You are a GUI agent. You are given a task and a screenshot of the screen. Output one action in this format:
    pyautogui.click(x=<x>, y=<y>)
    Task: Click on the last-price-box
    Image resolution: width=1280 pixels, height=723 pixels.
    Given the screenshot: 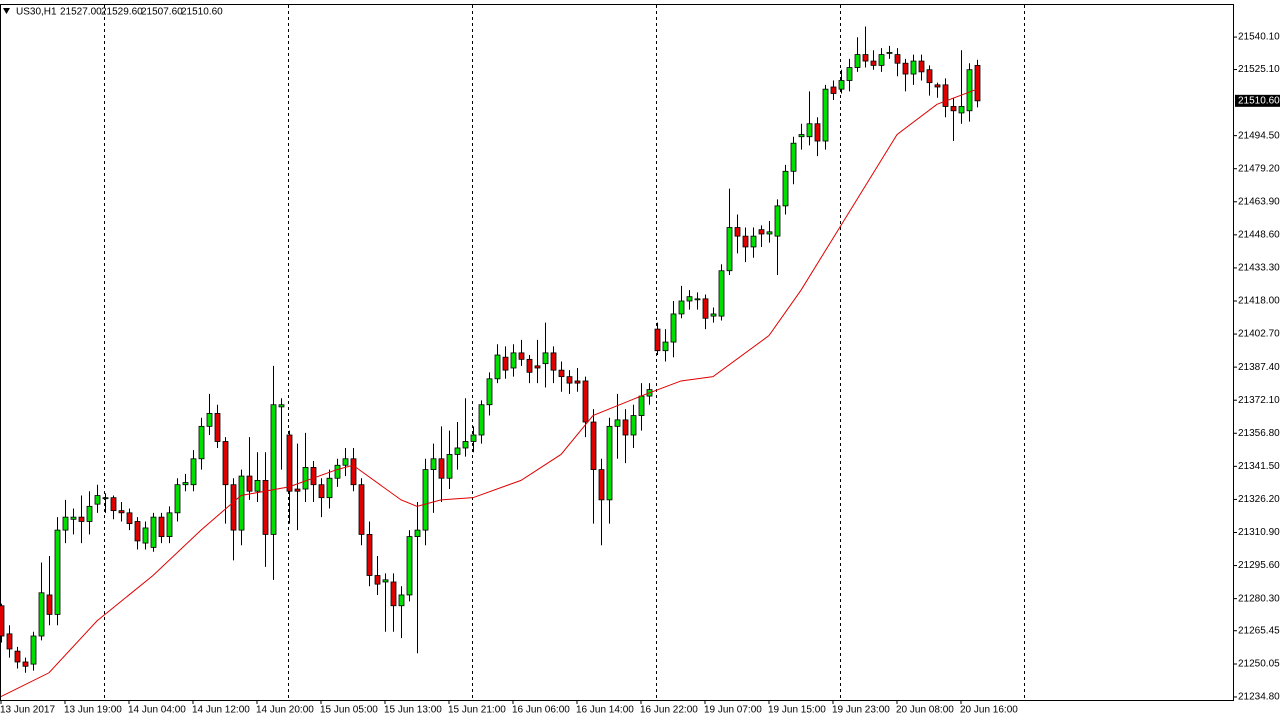 What is the action you would take?
    pyautogui.click(x=1257, y=100)
    